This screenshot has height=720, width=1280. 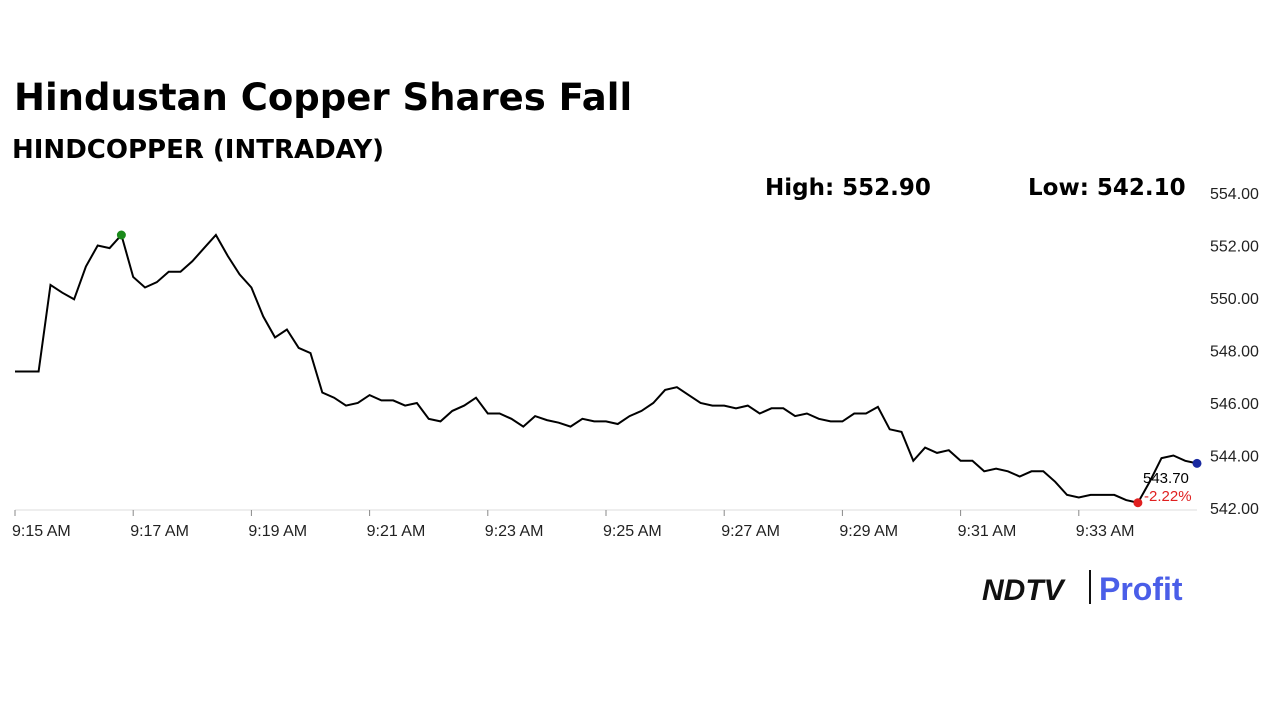 I want to click on low-label: Low: 542.10, so click(x=1107, y=188).